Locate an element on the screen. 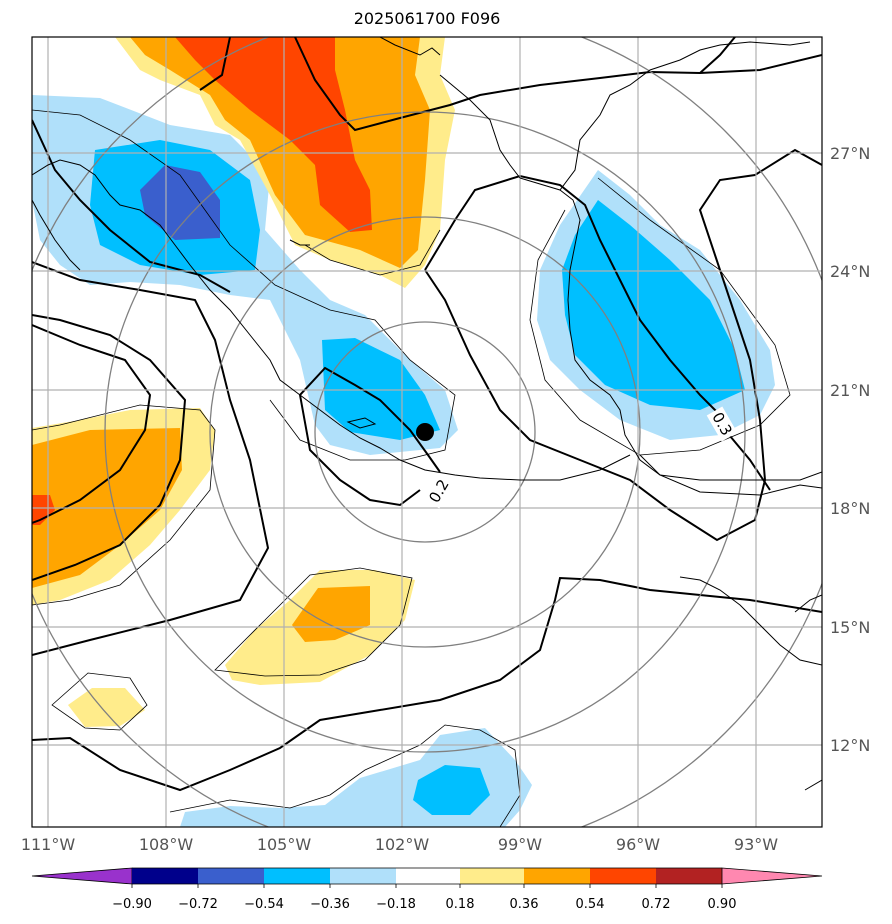 Image resolution: width=892 pixels, height=924 pixels. lon-label: 96°W is located at coordinates (638, 844).